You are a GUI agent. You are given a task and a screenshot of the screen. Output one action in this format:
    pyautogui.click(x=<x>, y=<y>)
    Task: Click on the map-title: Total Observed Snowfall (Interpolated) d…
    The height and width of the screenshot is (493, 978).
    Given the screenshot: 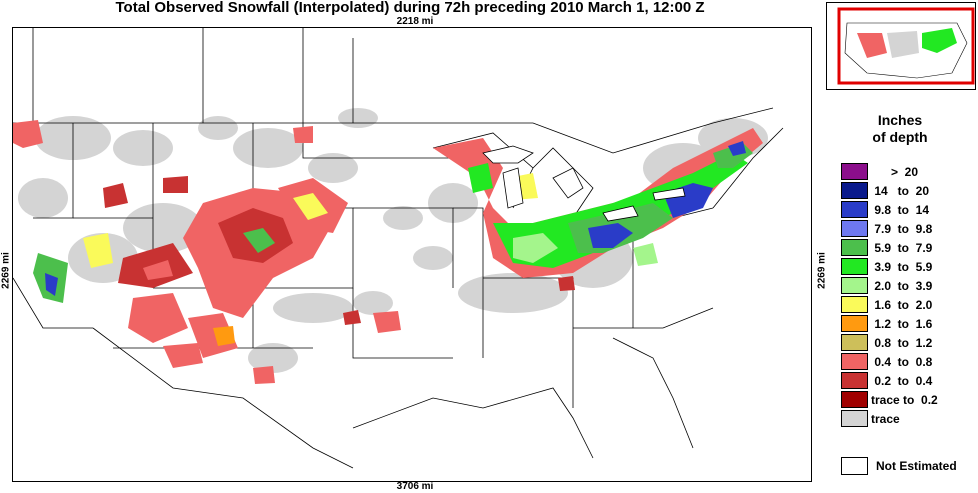 What is the action you would take?
    pyautogui.click(x=410, y=8)
    